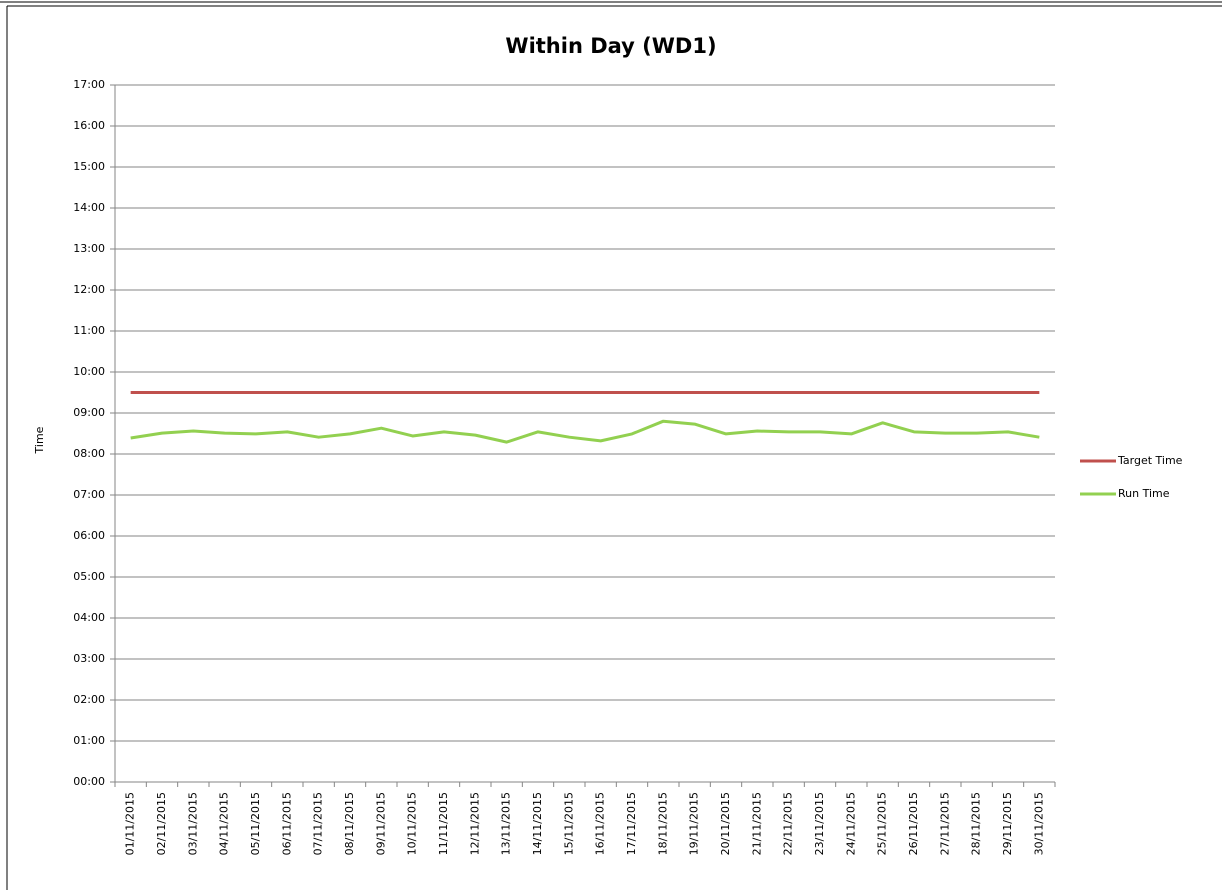 This screenshot has height=890, width=1222. What do you see at coordinates (89, 535) in the screenshot?
I see `y-tick-label: 06:00` at bounding box center [89, 535].